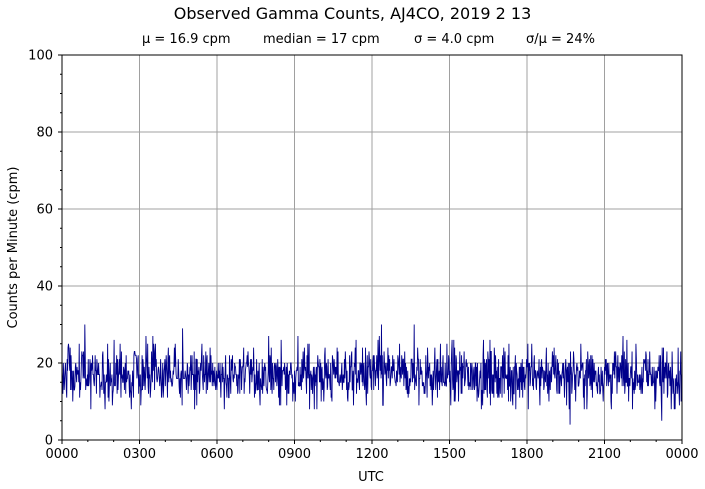  I want to click on x-axis-label: UTC, so click(371, 477).